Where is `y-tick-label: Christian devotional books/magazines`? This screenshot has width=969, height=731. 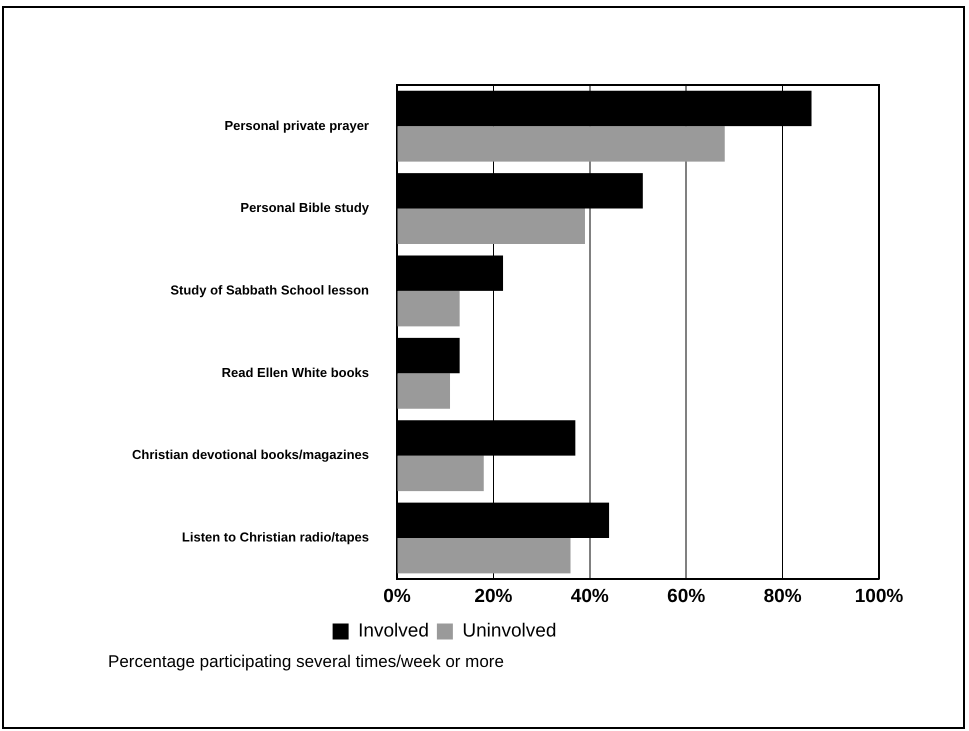 y-tick-label: Christian devotional books/magazines is located at coordinates (250, 454).